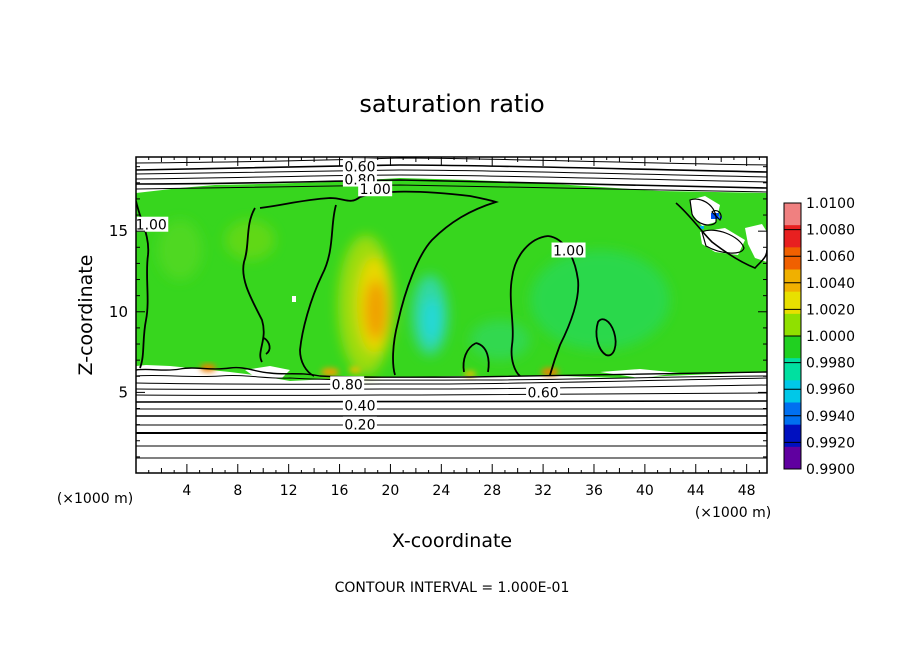  What do you see at coordinates (95, 499) in the screenshot?
I see `z-unit-label: (×1000 m)` at bounding box center [95, 499].